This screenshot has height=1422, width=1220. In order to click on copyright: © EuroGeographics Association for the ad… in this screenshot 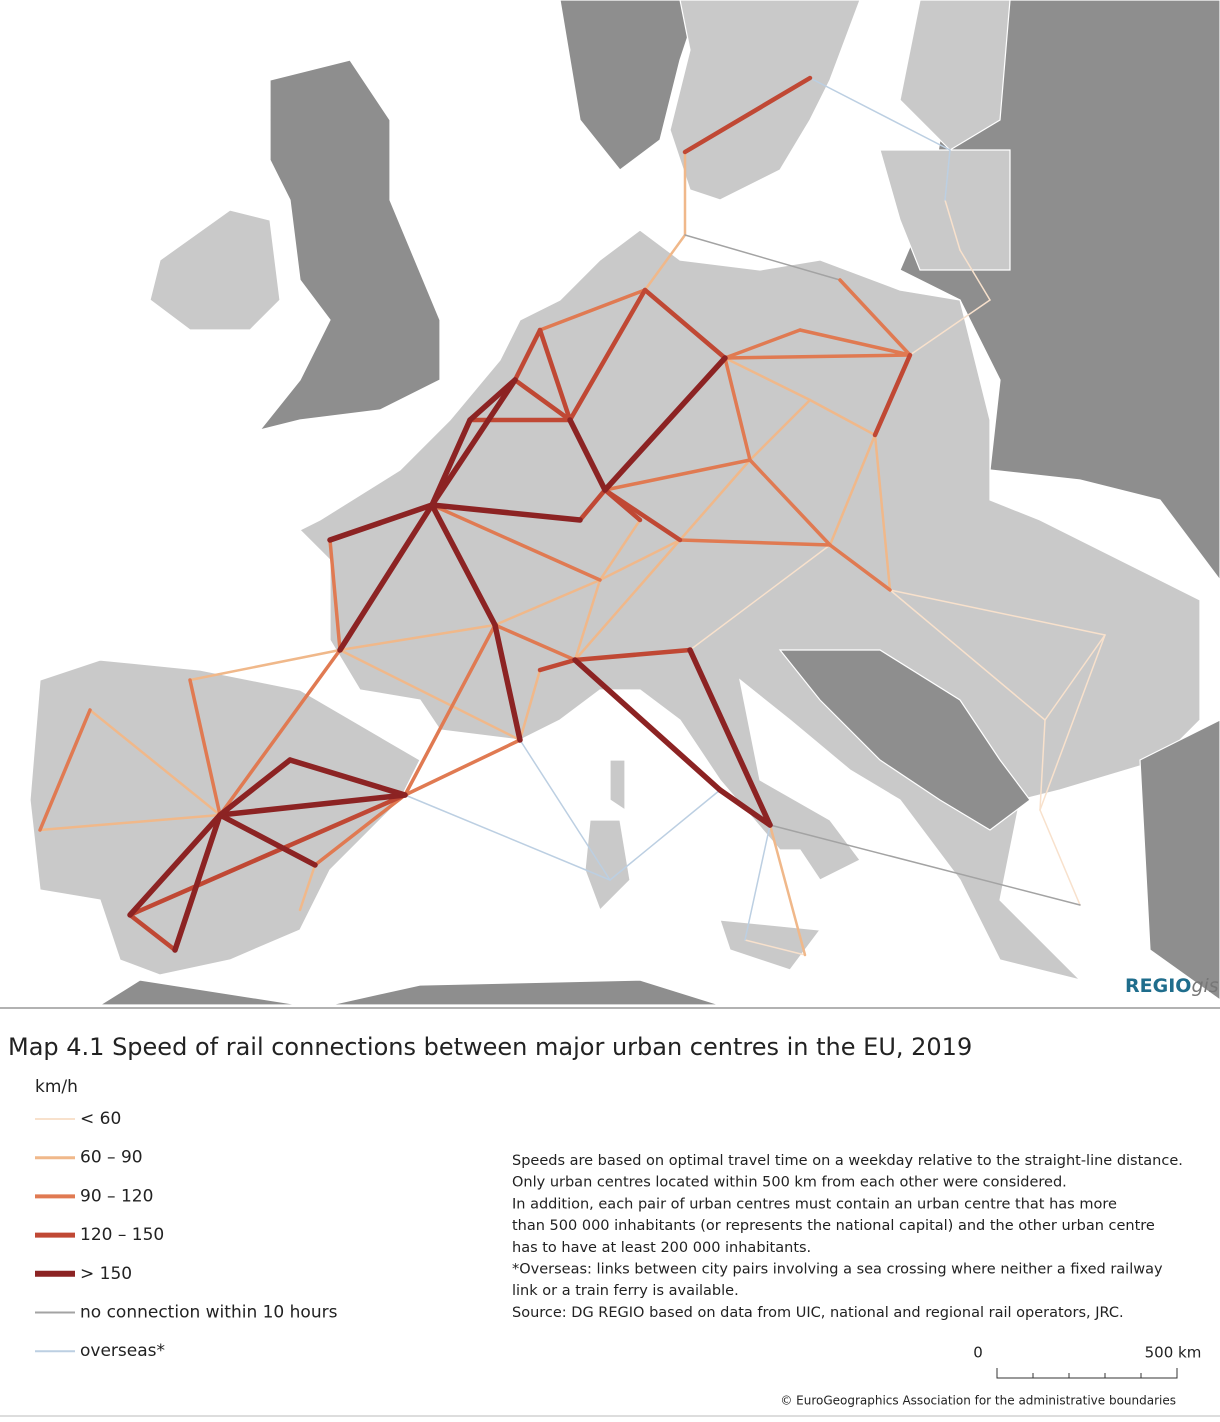, I will do `click(978, 1401)`.